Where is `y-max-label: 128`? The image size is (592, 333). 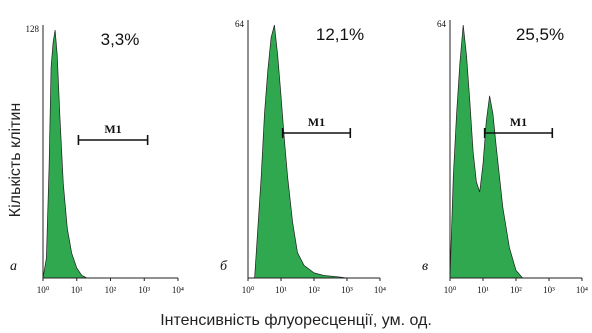 y-max-label: 128 is located at coordinates (33, 29).